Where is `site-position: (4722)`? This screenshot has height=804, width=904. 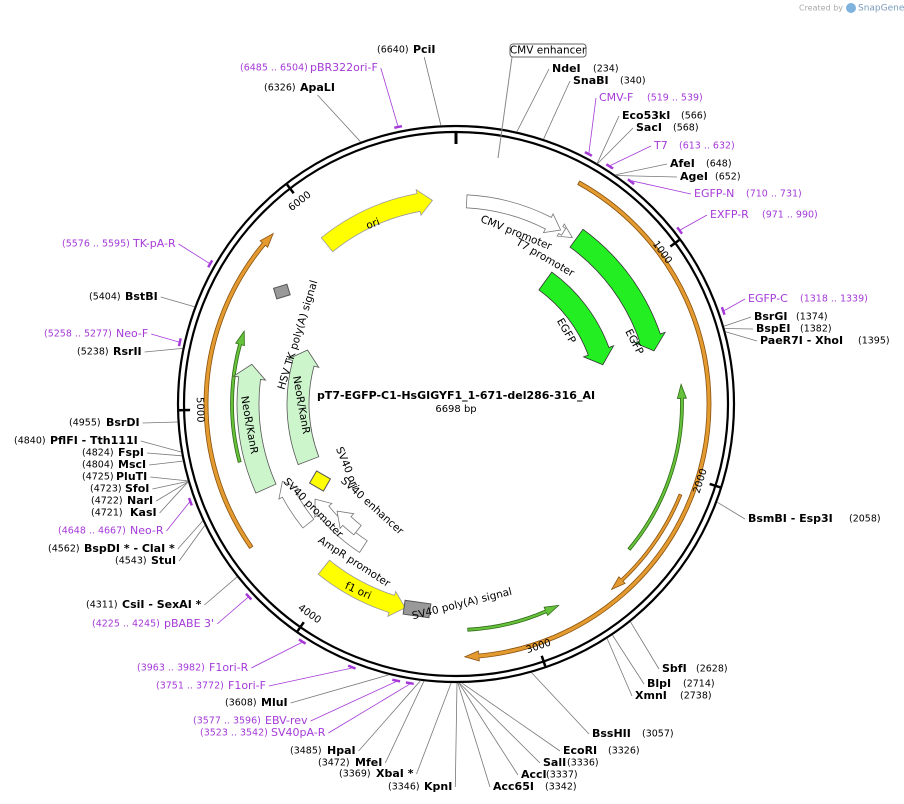 site-position: (4722) is located at coordinates (107, 501).